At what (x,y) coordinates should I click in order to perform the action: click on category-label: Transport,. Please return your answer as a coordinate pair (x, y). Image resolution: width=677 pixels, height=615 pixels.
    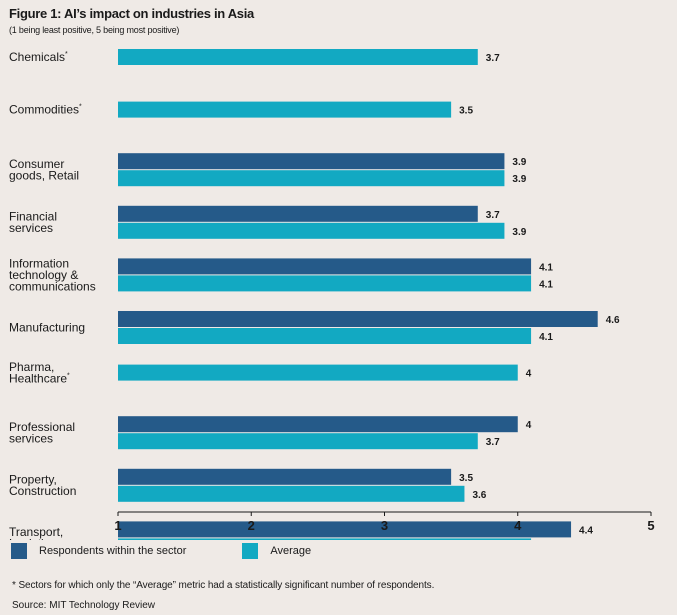
    Looking at the image, I should click on (36, 532).